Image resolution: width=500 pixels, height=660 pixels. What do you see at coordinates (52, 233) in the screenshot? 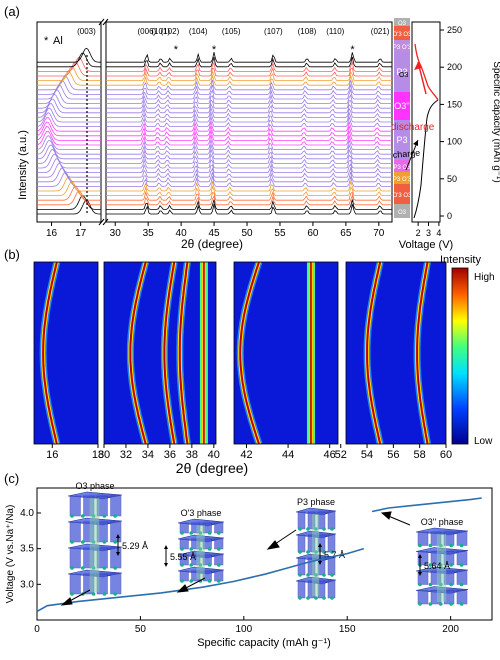
I see `x-tick-label: 16` at bounding box center [52, 233].